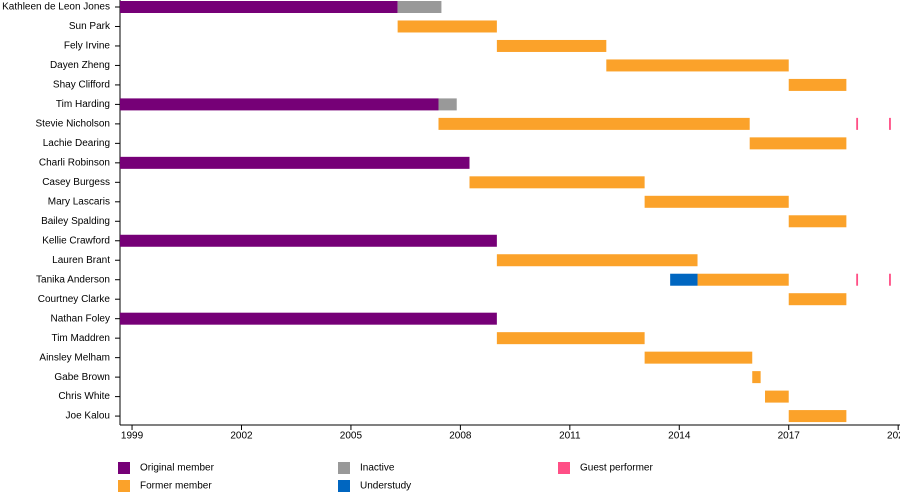 The height and width of the screenshot is (500, 900). Describe the element at coordinates (893, 436) in the screenshot. I see `x-tick-label: 2020` at that location.